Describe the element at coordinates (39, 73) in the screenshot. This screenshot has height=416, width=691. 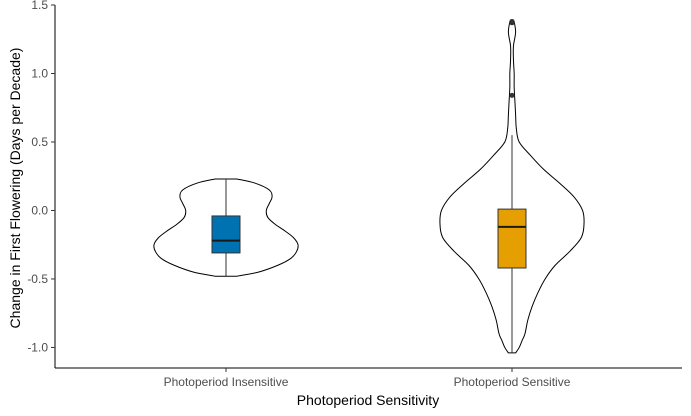
I see `y-tick-label: 1.0` at that location.